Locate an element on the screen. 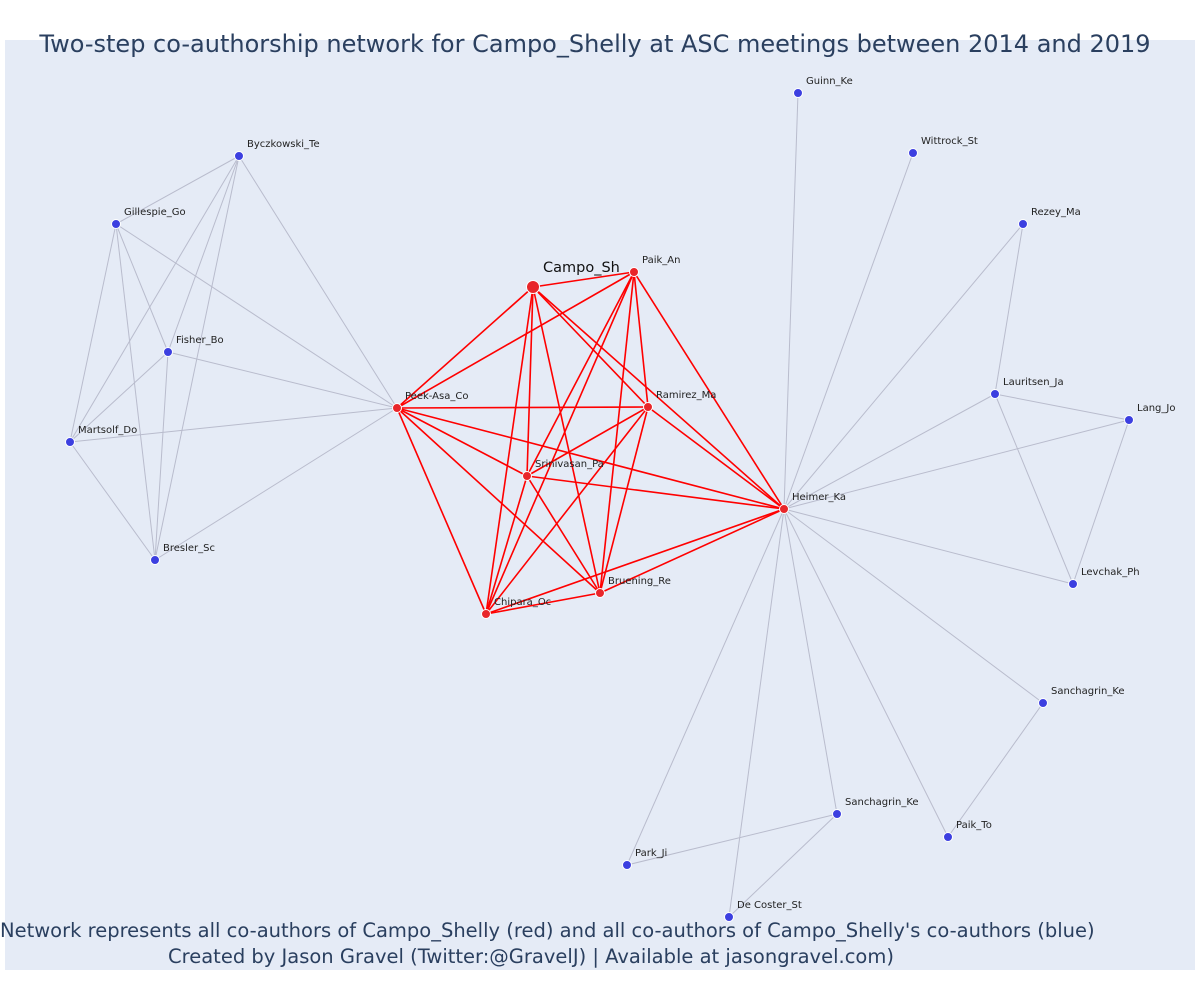  node-gillespie-go is located at coordinates (116, 224).